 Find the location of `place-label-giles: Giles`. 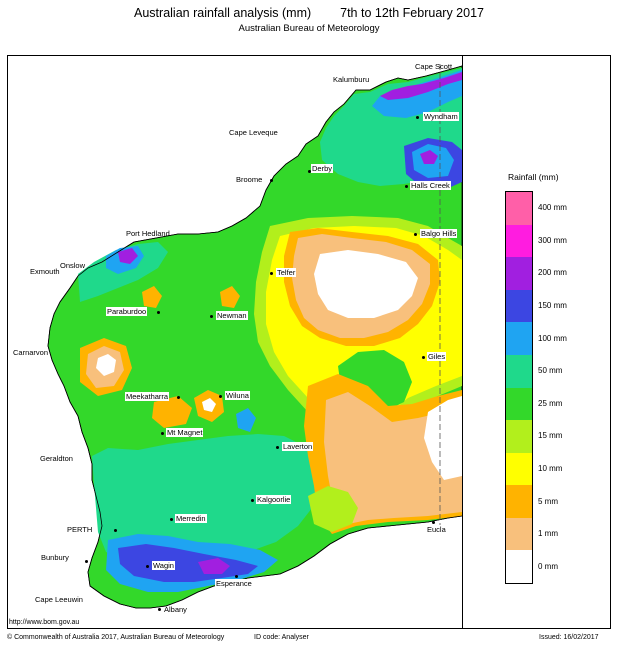

place-label-giles: Giles is located at coordinates (437, 356).